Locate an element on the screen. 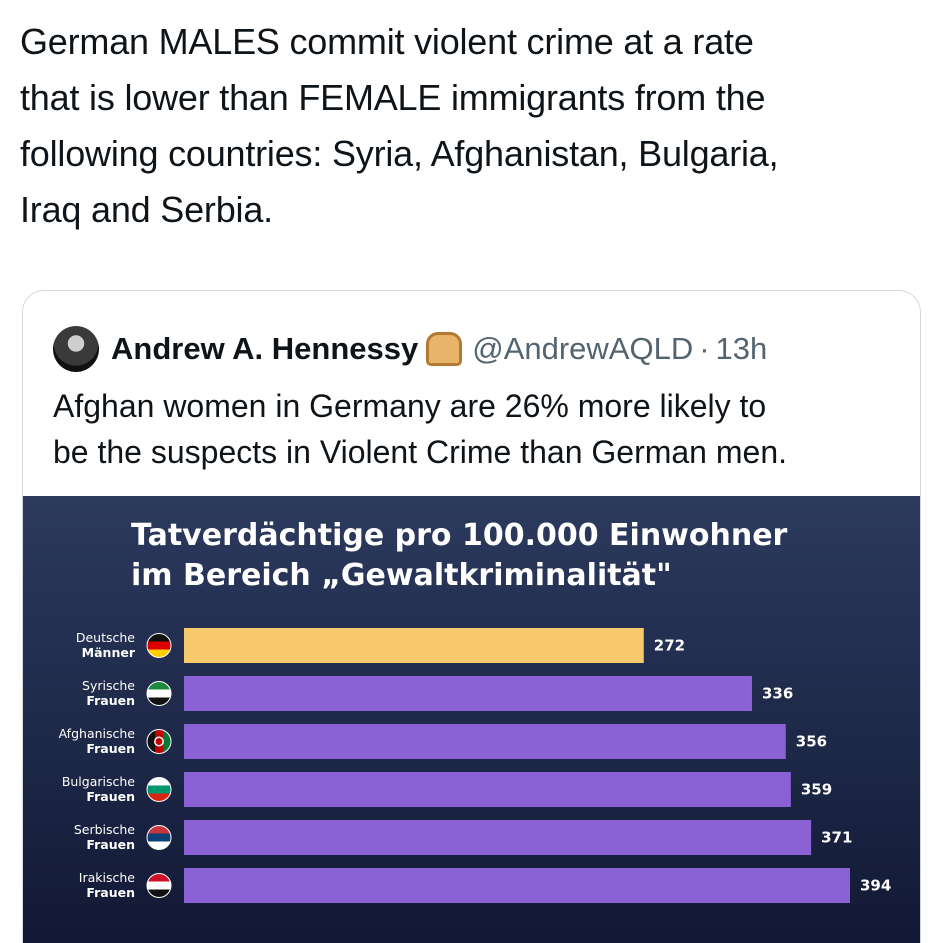 The width and height of the screenshot is (943, 943). category-label: Bulgarische is located at coordinates (98, 781).